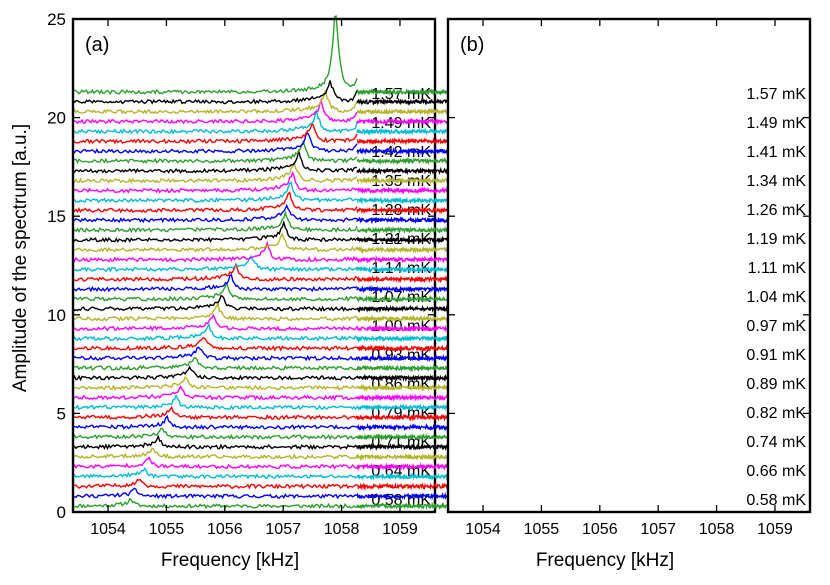 The height and width of the screenshot is (585, 830). Describe the element at coordinates (472, 45) in the screenshot. I see `panel-b-label: (b)` at that location.